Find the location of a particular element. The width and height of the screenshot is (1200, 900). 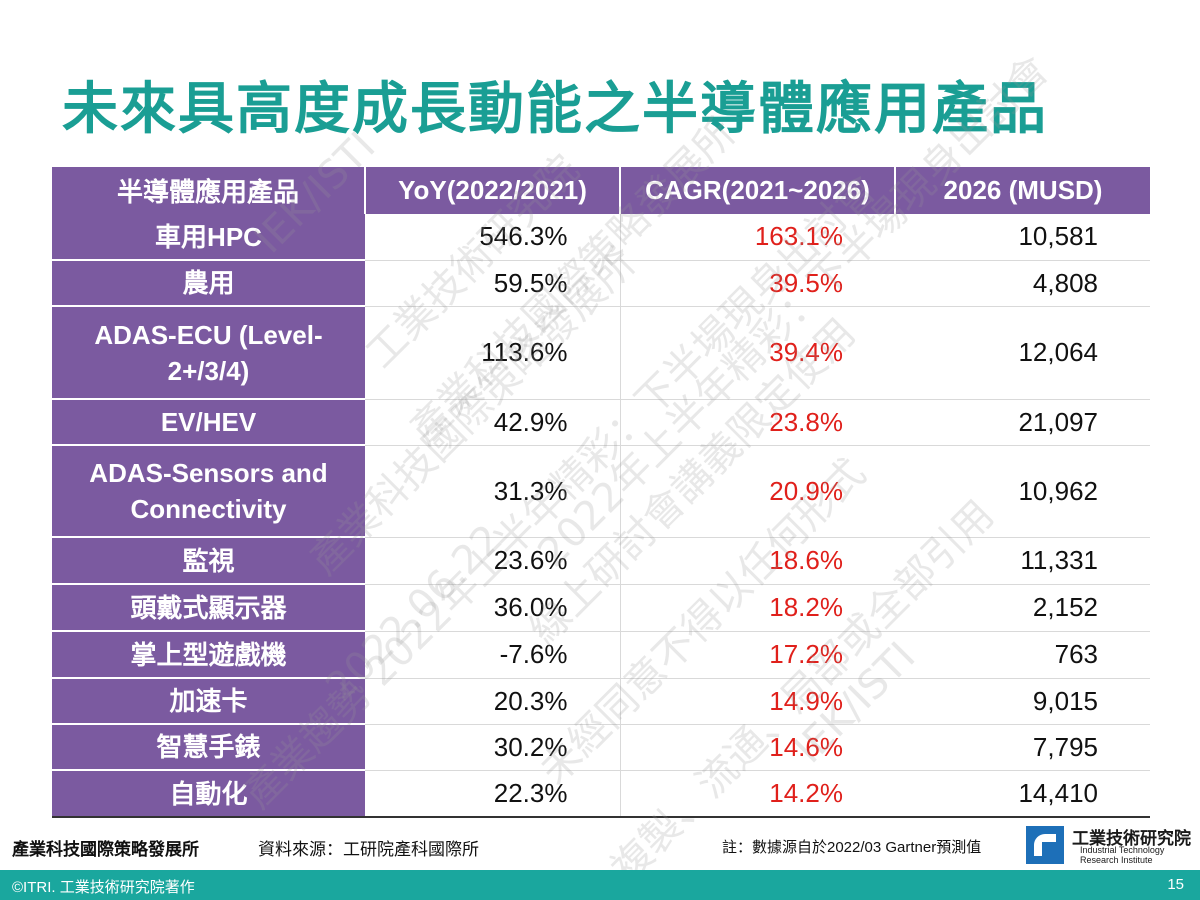

copyright-text: ©ITRI. 工業技術研究院著作 is located at coordinates (103, 887).